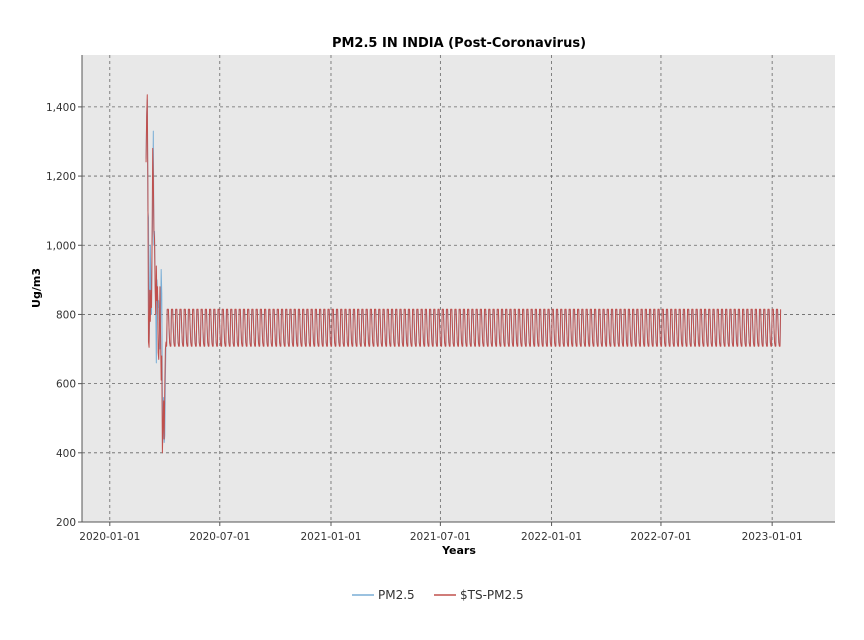 This screenshot has width=864, height=640. I want to click on y-axis-ticks: 200 400 600 800 1,000 1,200 1,400, so click(64, 315).